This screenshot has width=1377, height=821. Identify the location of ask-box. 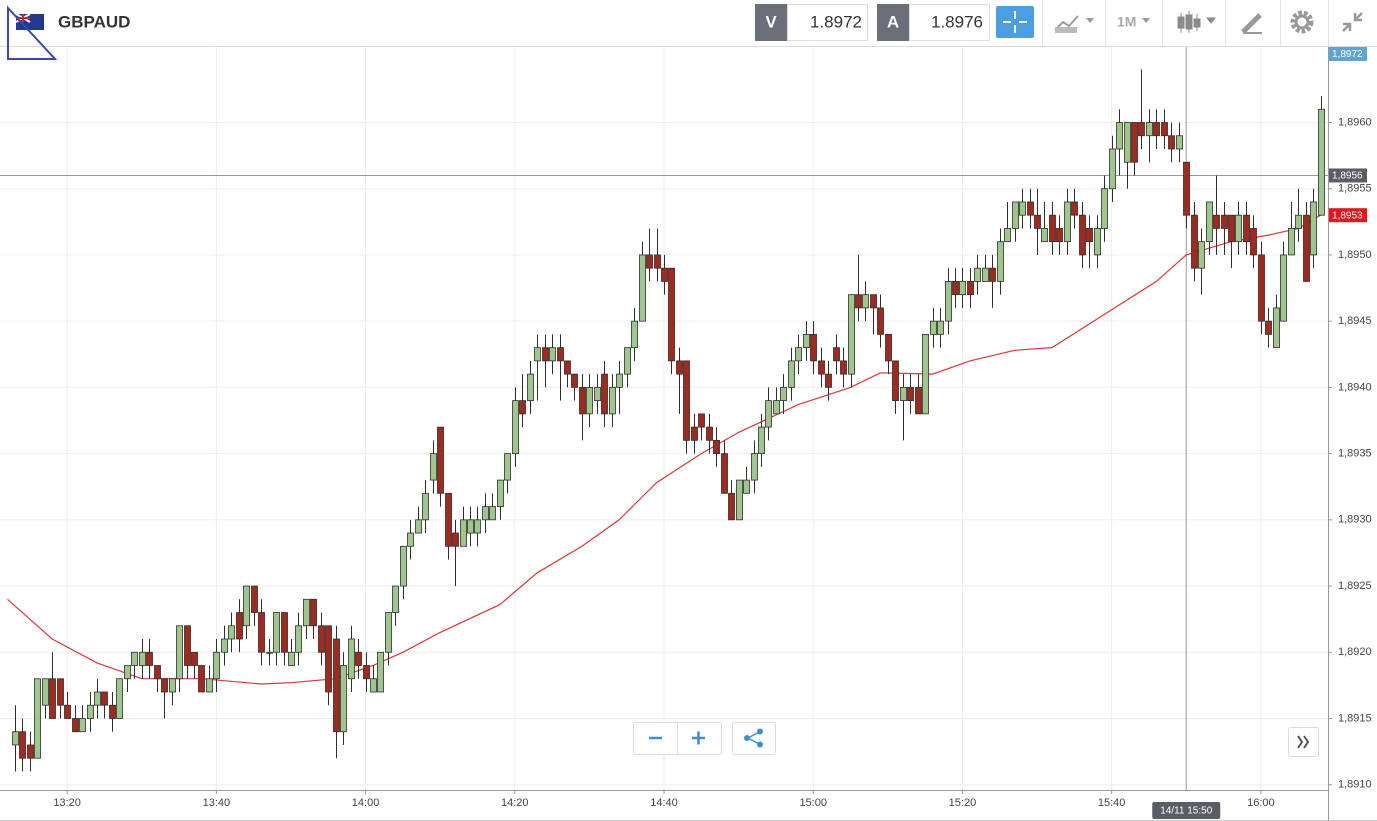
(949, 22).